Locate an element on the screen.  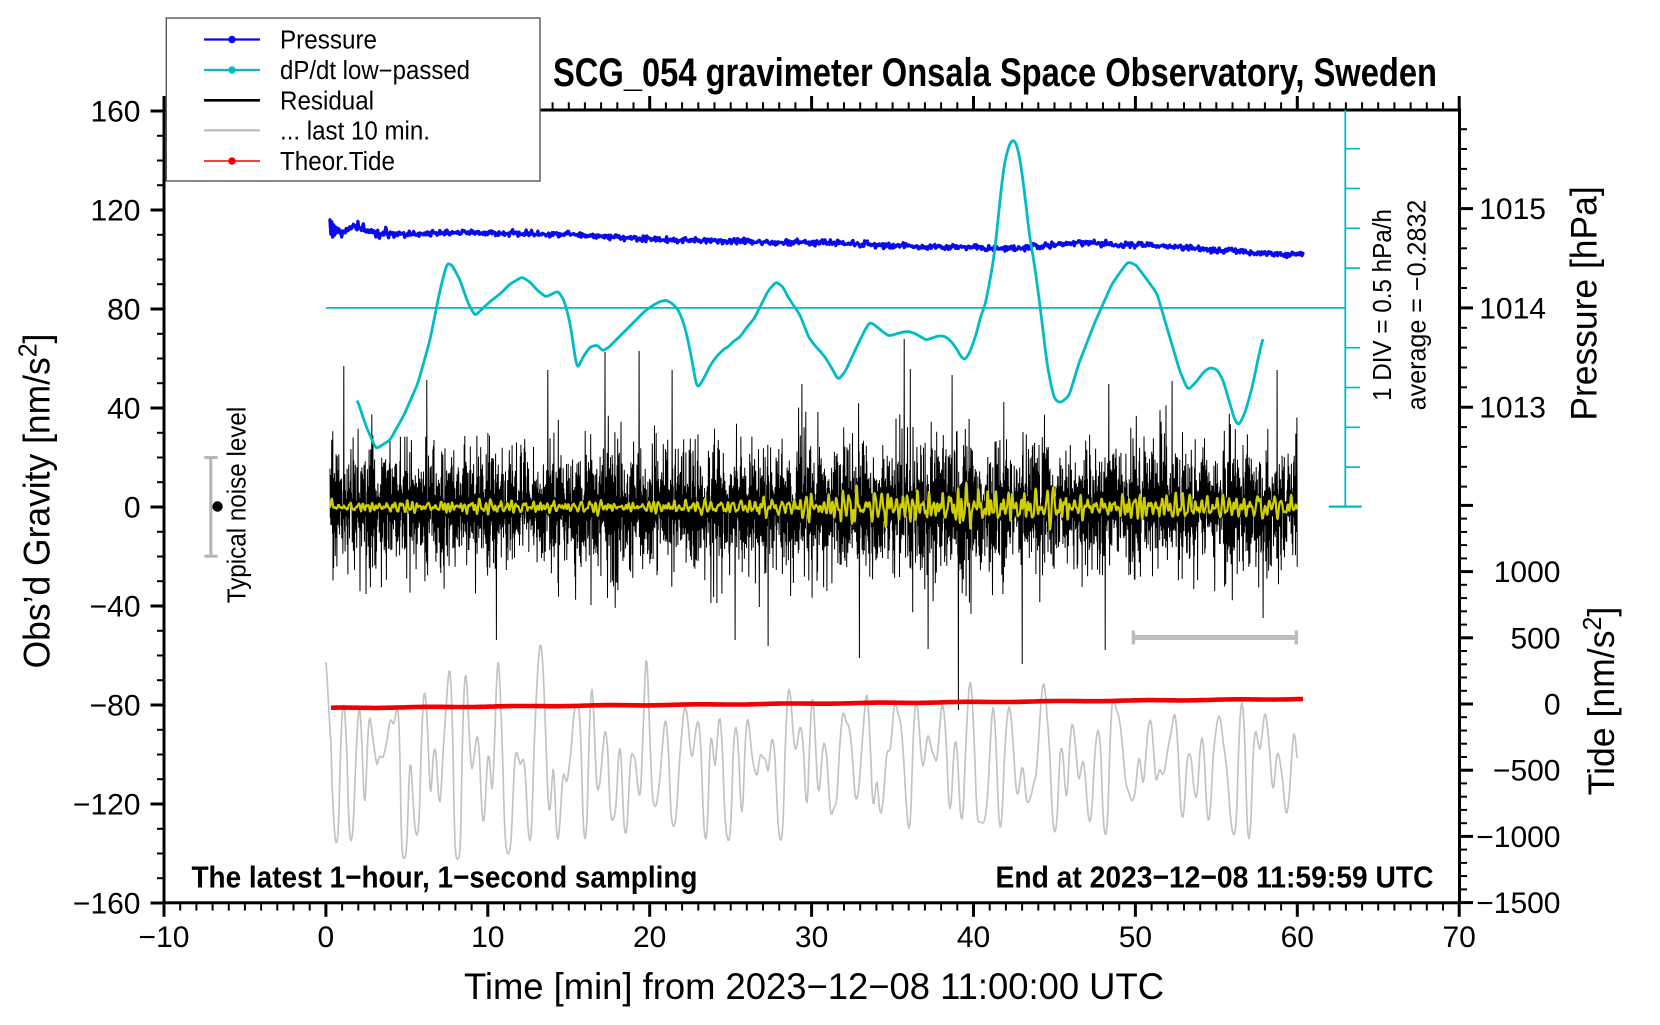
svg-text:The latest 1−hour, 1−second sa: The latest 1−hour, 1−second sampling is located at coordinates (445, 877).